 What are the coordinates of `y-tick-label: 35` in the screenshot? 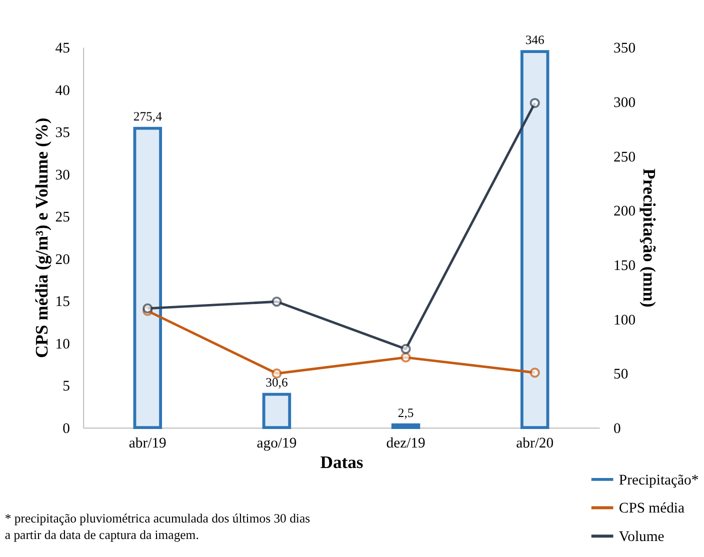 It's located at (62, 133).